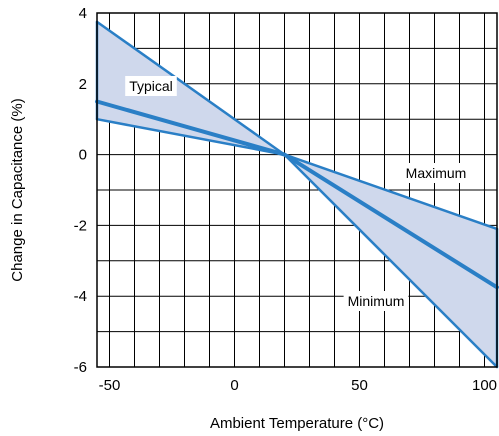 The image size is (499, 436). I want to click on annotation-typical: Typical, so click(151, 86).